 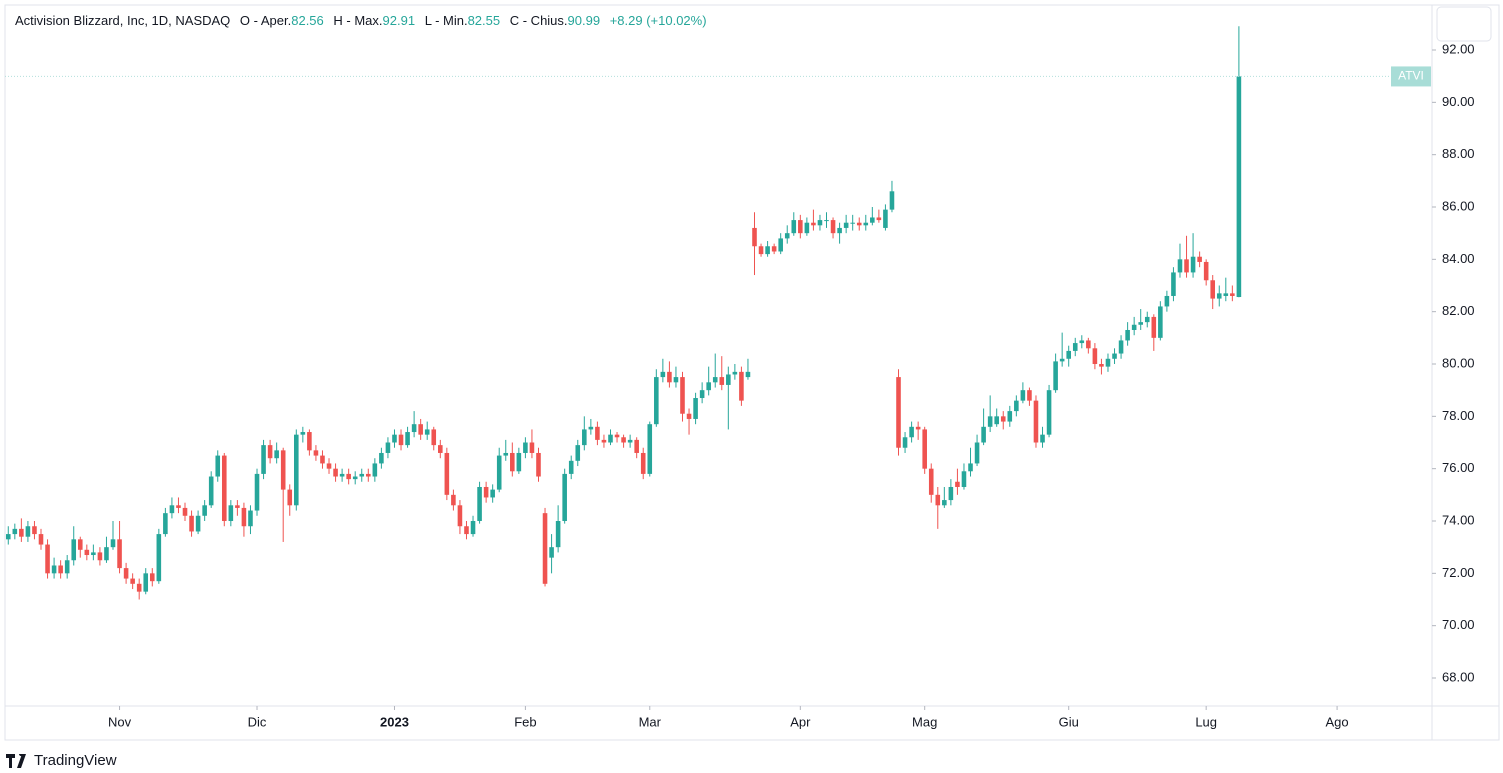 What do you see at coordinates (1458, 310) in the screenshot?
I see `y-tick-label: 82.00` at bounding box center [1458, 310].